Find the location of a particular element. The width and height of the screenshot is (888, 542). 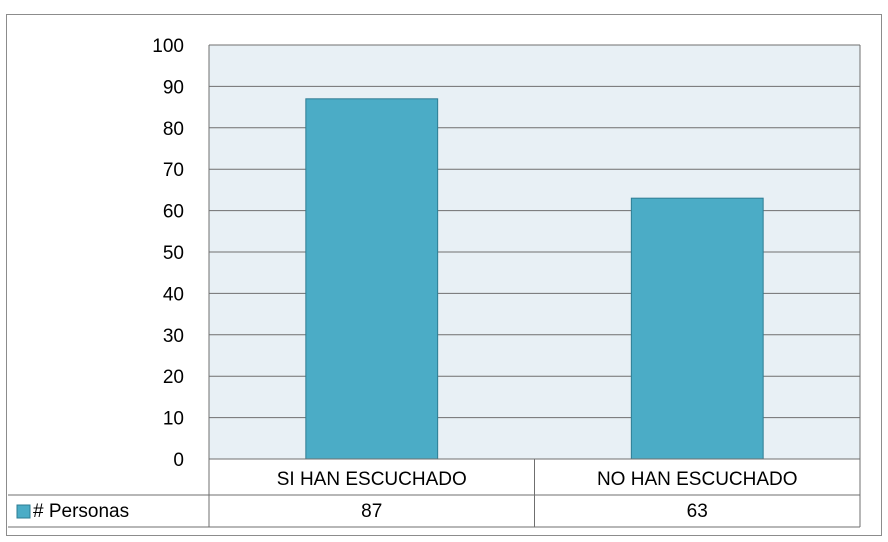

y-tick-label: 0 is located at coordinates (178, 460).